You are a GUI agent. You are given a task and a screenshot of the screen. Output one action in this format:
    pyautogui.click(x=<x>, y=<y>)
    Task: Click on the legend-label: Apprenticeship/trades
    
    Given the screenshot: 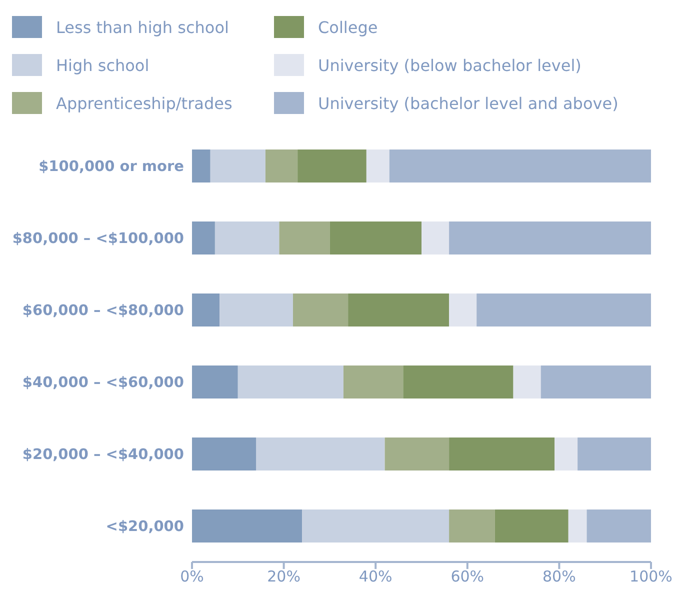 What is the action you would take?
    pyautogui.click(x=144, y=103)
    